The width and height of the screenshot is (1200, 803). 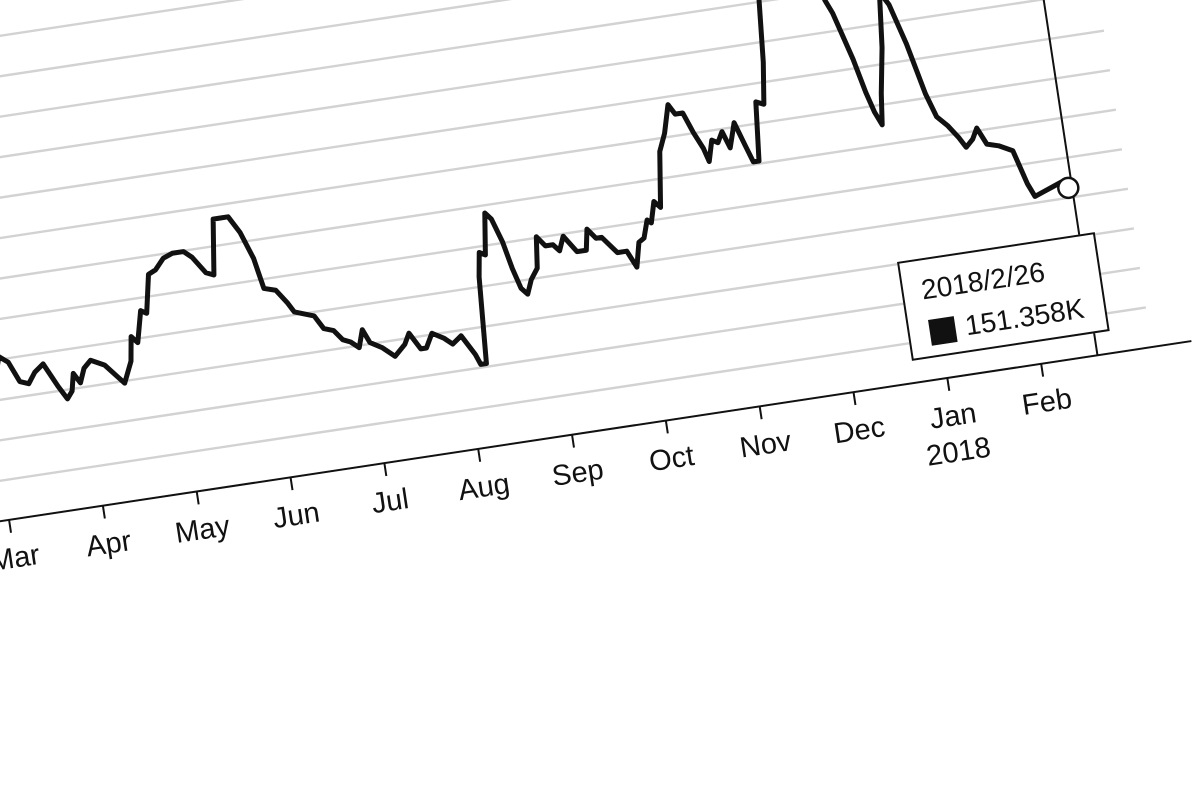 What do you see at coordinates (578, 473) in the screenshot?
I see `x-tick-label: Sep` at bounding box center [578, 473].